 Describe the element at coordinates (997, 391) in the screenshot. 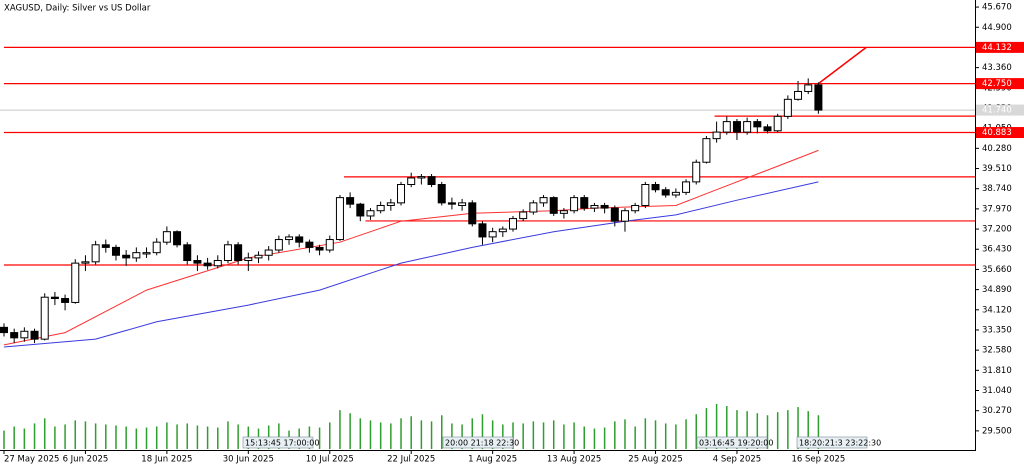

I see `y-tick-label: 31.040` at that location.